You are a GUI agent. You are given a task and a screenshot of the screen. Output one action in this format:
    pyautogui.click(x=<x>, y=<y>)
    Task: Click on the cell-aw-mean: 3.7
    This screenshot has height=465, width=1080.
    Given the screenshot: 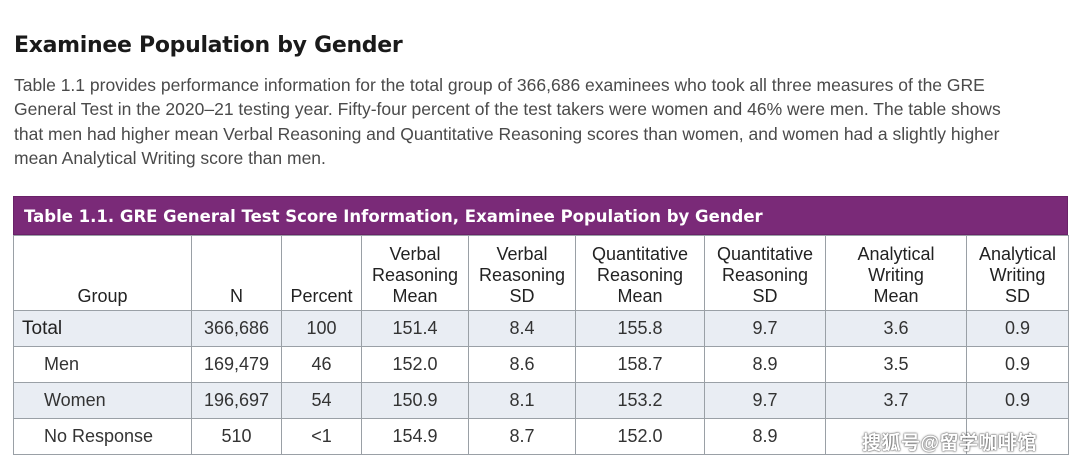 What is the action you would take?
    pyautogui.click(x=896, y=400)
    